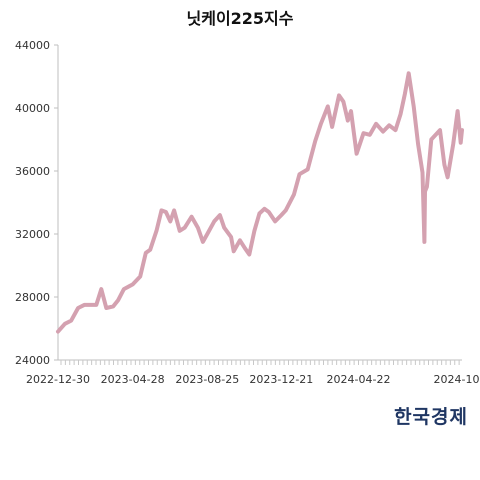 This screenshot has width=480, height=480. Describe the element at coordinates (240, 18) in the screenshot. I see `chart-title: 닛케이225지수` at that location.